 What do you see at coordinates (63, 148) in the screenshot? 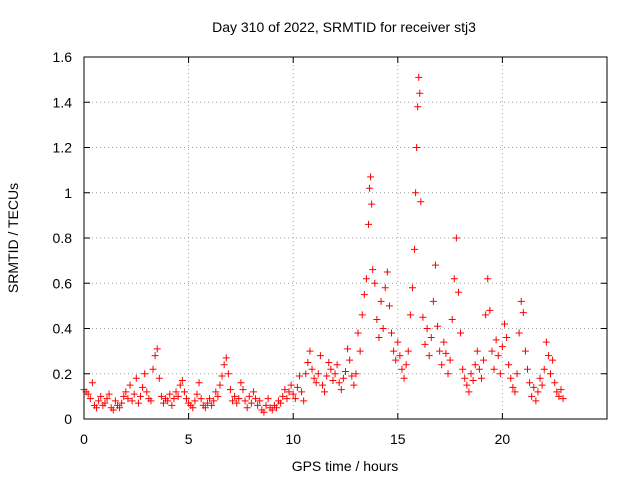
I see `y-tick-label: 1.2` at bounding box center [63, 148].